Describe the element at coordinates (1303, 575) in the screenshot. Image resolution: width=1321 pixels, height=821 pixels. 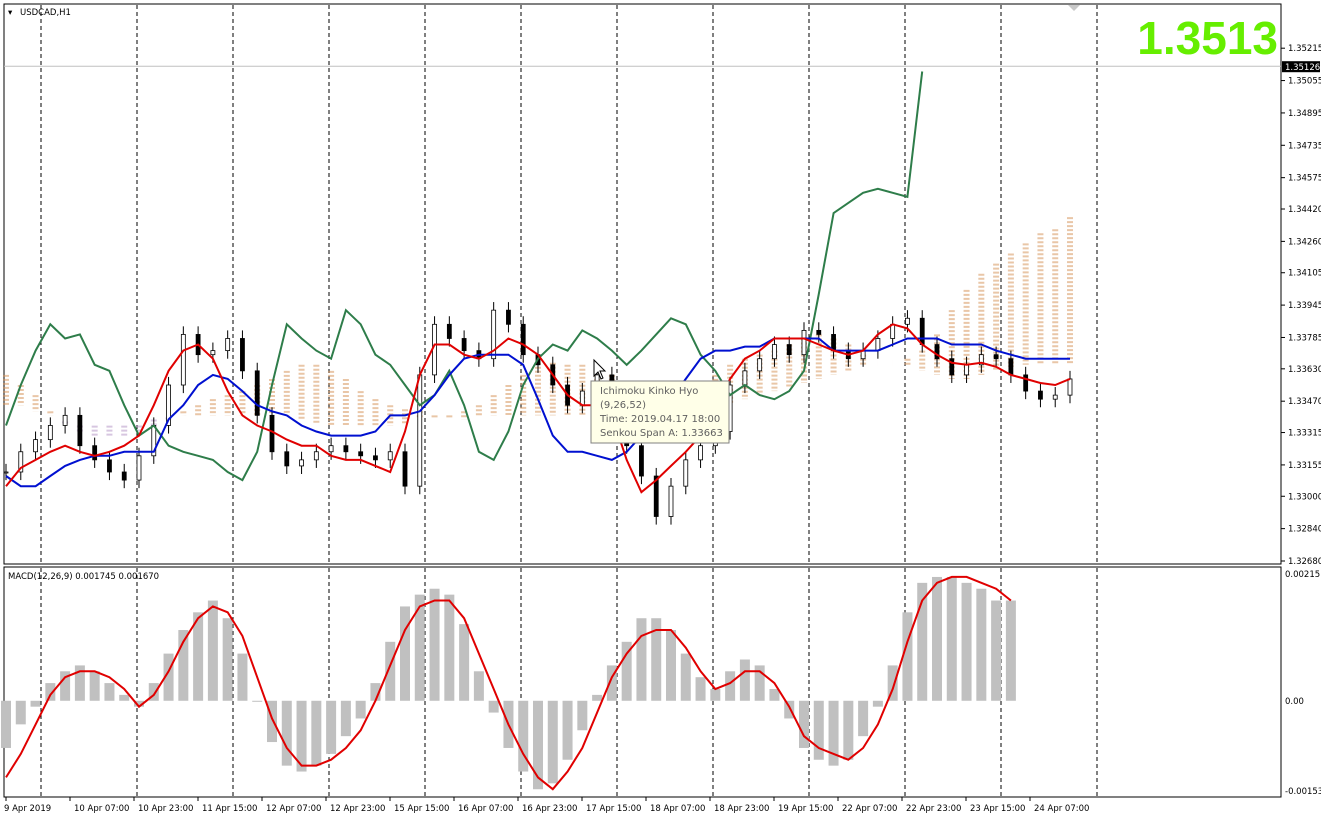
I see `macd-tick-label-0: 0.002151` at that location.